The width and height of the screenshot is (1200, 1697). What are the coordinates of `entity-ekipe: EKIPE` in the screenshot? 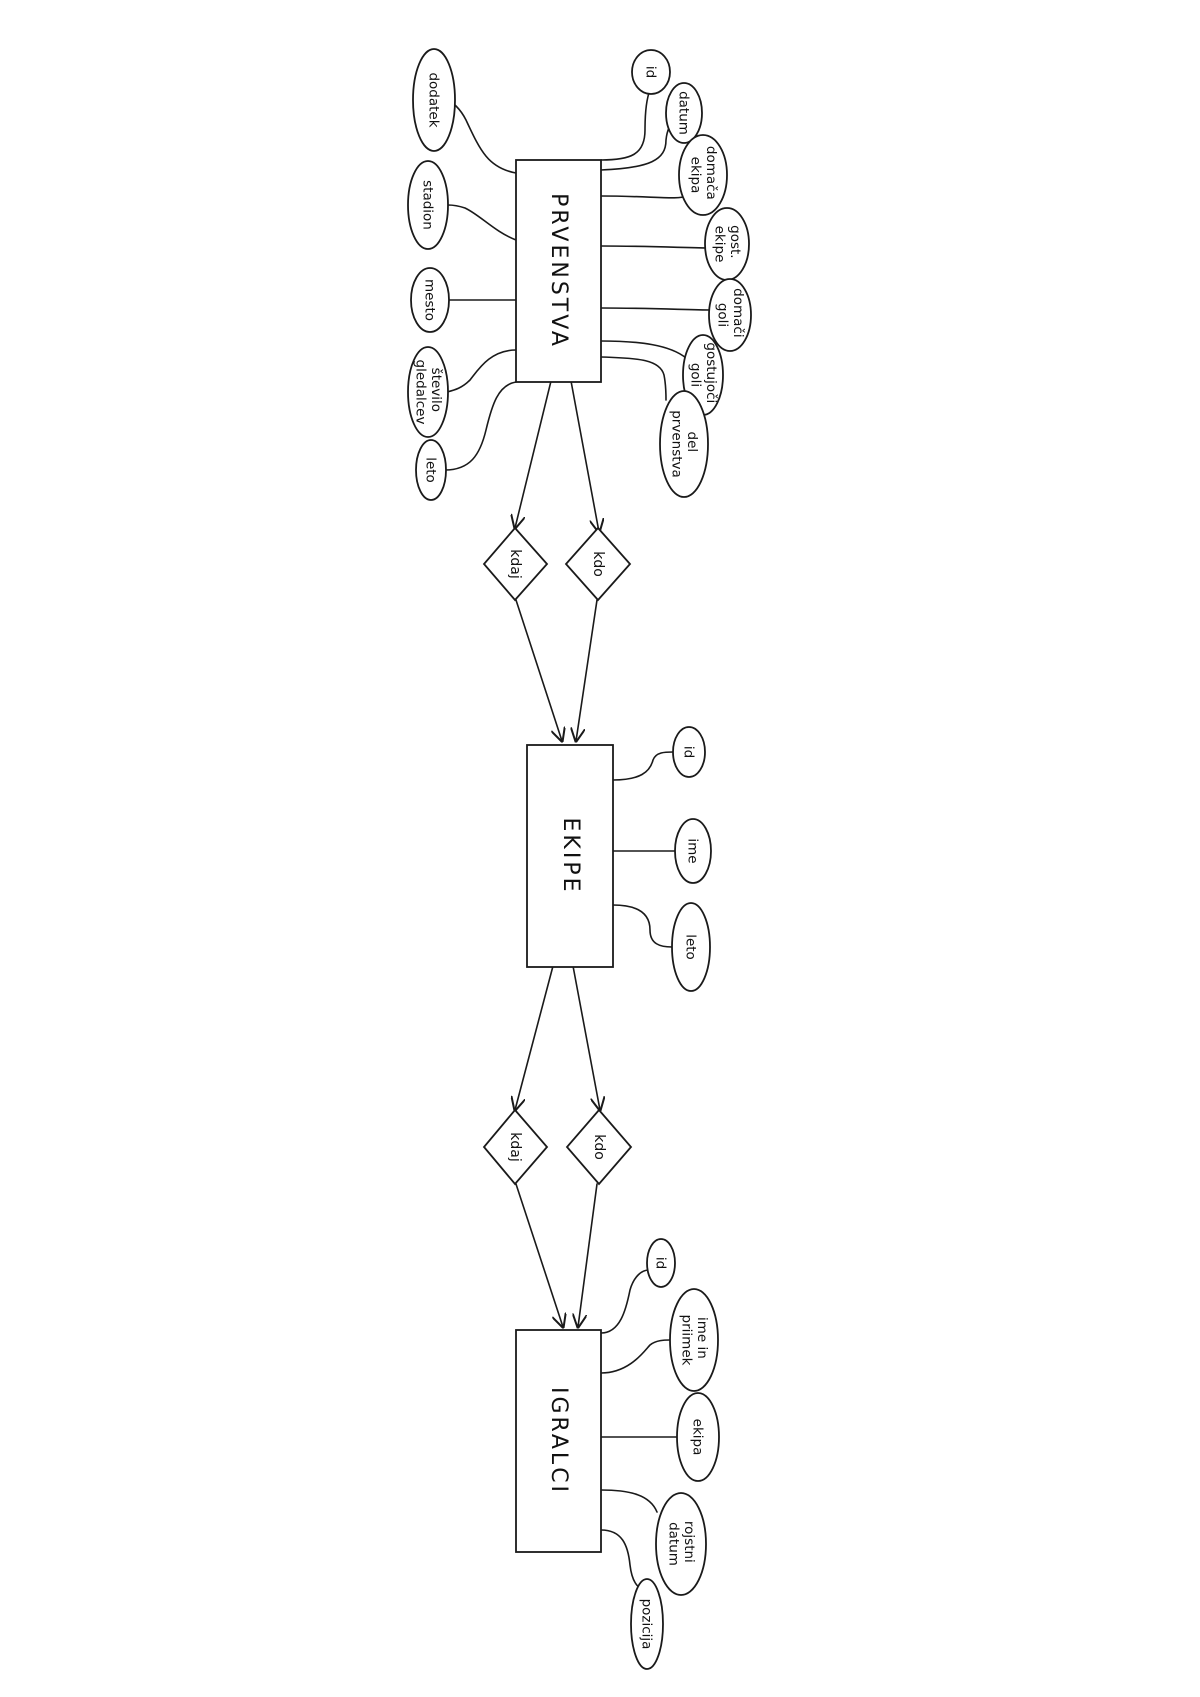 It's located at (570, 856).